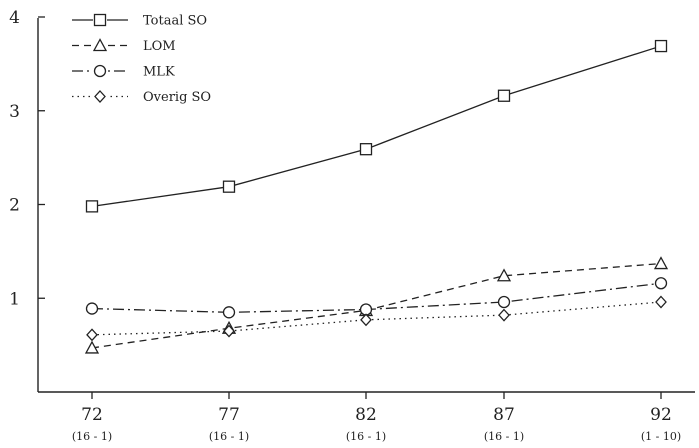  I want to click on y-tick-label-1: 1, so click(14, 299).